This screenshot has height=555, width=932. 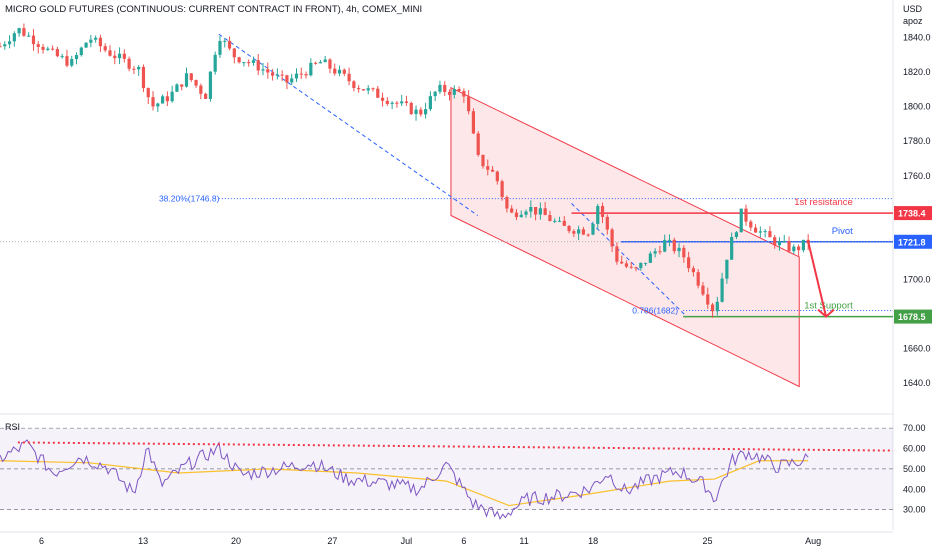 What do you see at coordinates (189, 199) in the screenshot?
I see `fib-level-label: 38.20%(1746.8)` at bounding box center [189, 199].